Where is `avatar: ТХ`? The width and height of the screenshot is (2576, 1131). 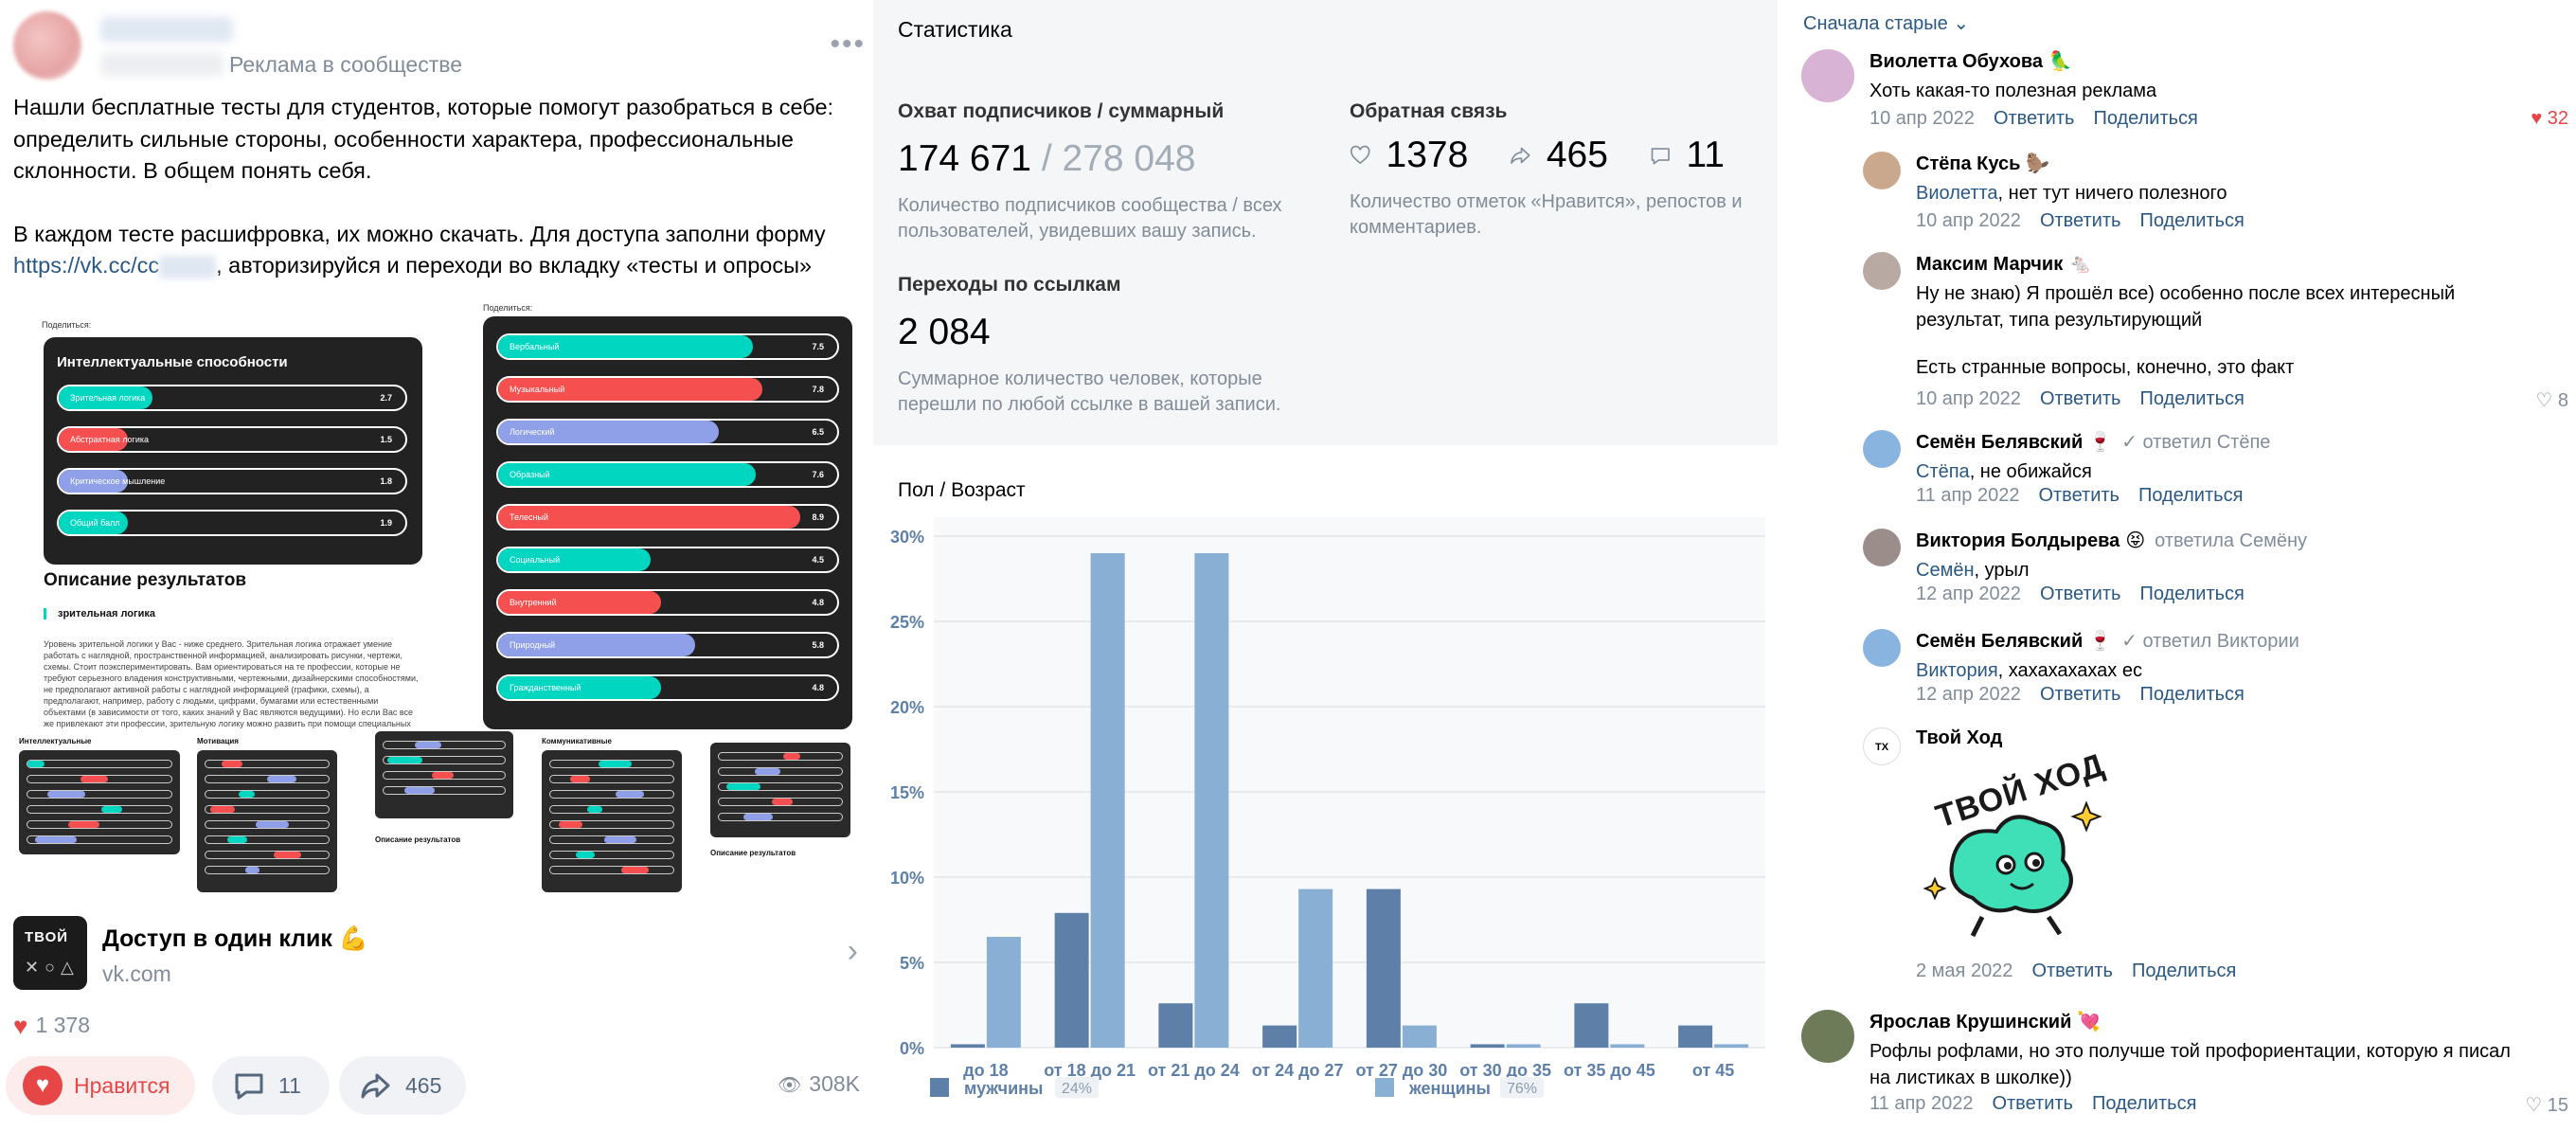
avatar: ТХ is located at coordinates (1882, 746).